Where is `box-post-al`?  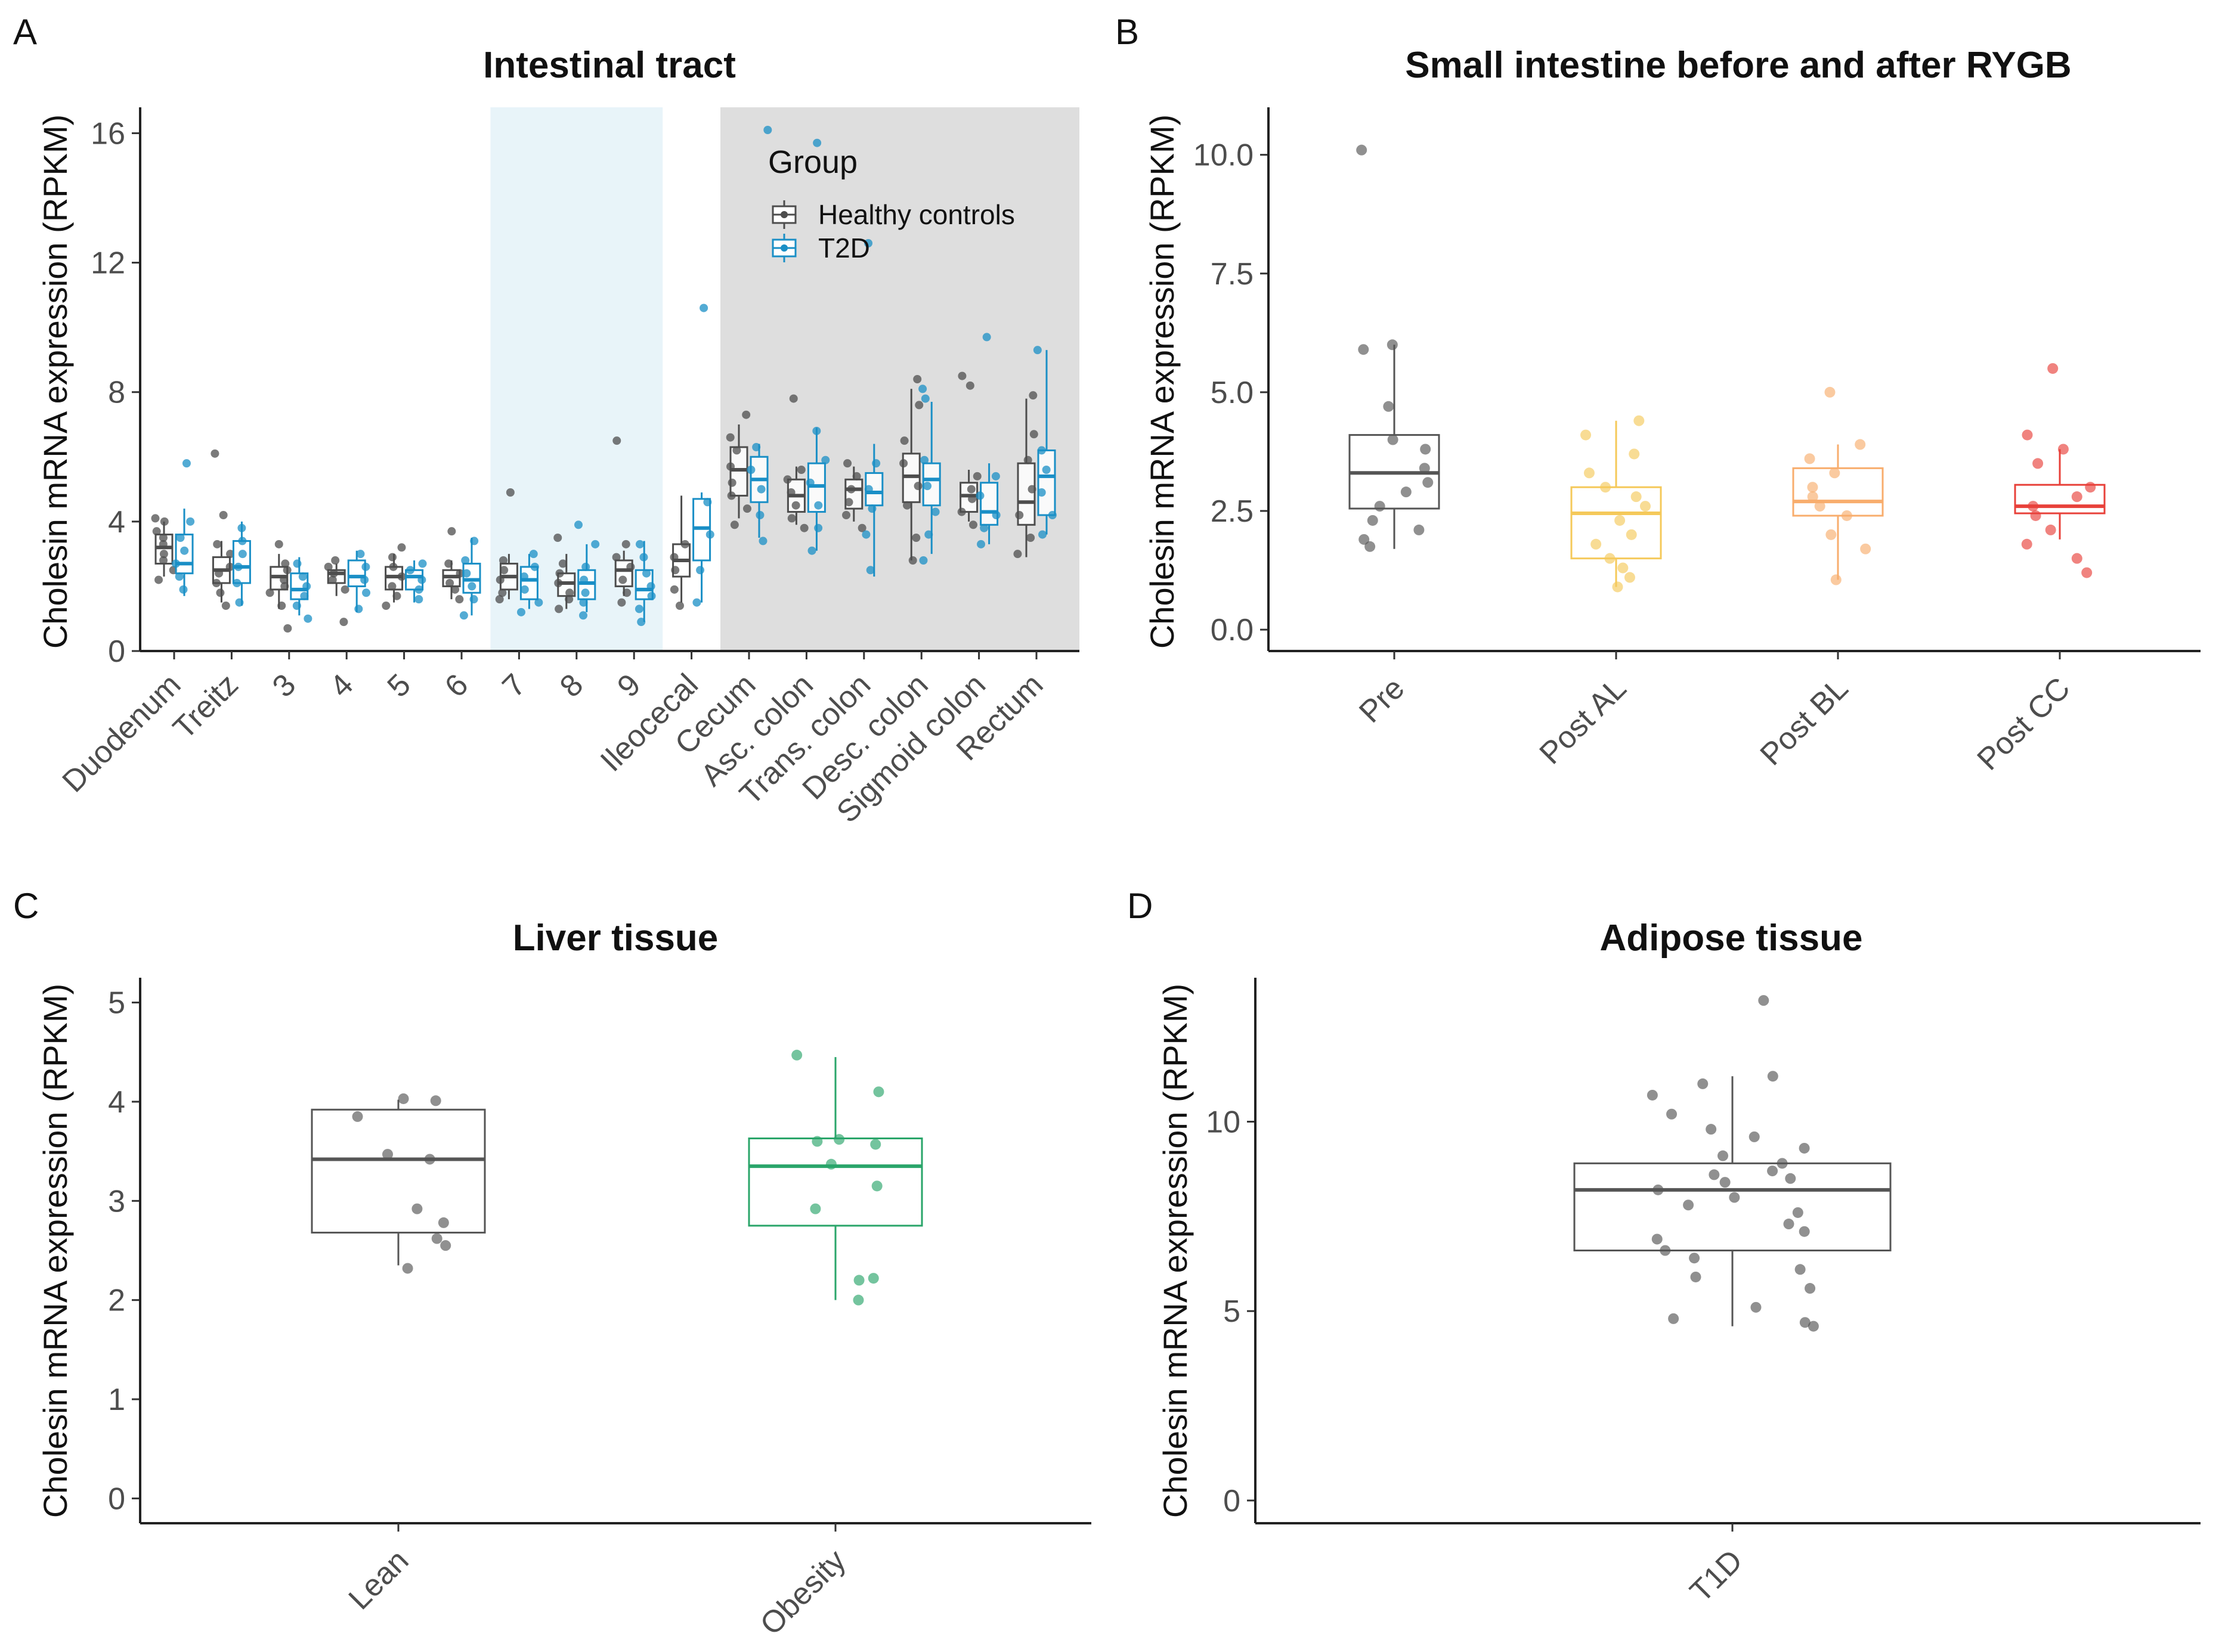 box-post-al is located at coordinates (1616, 503).